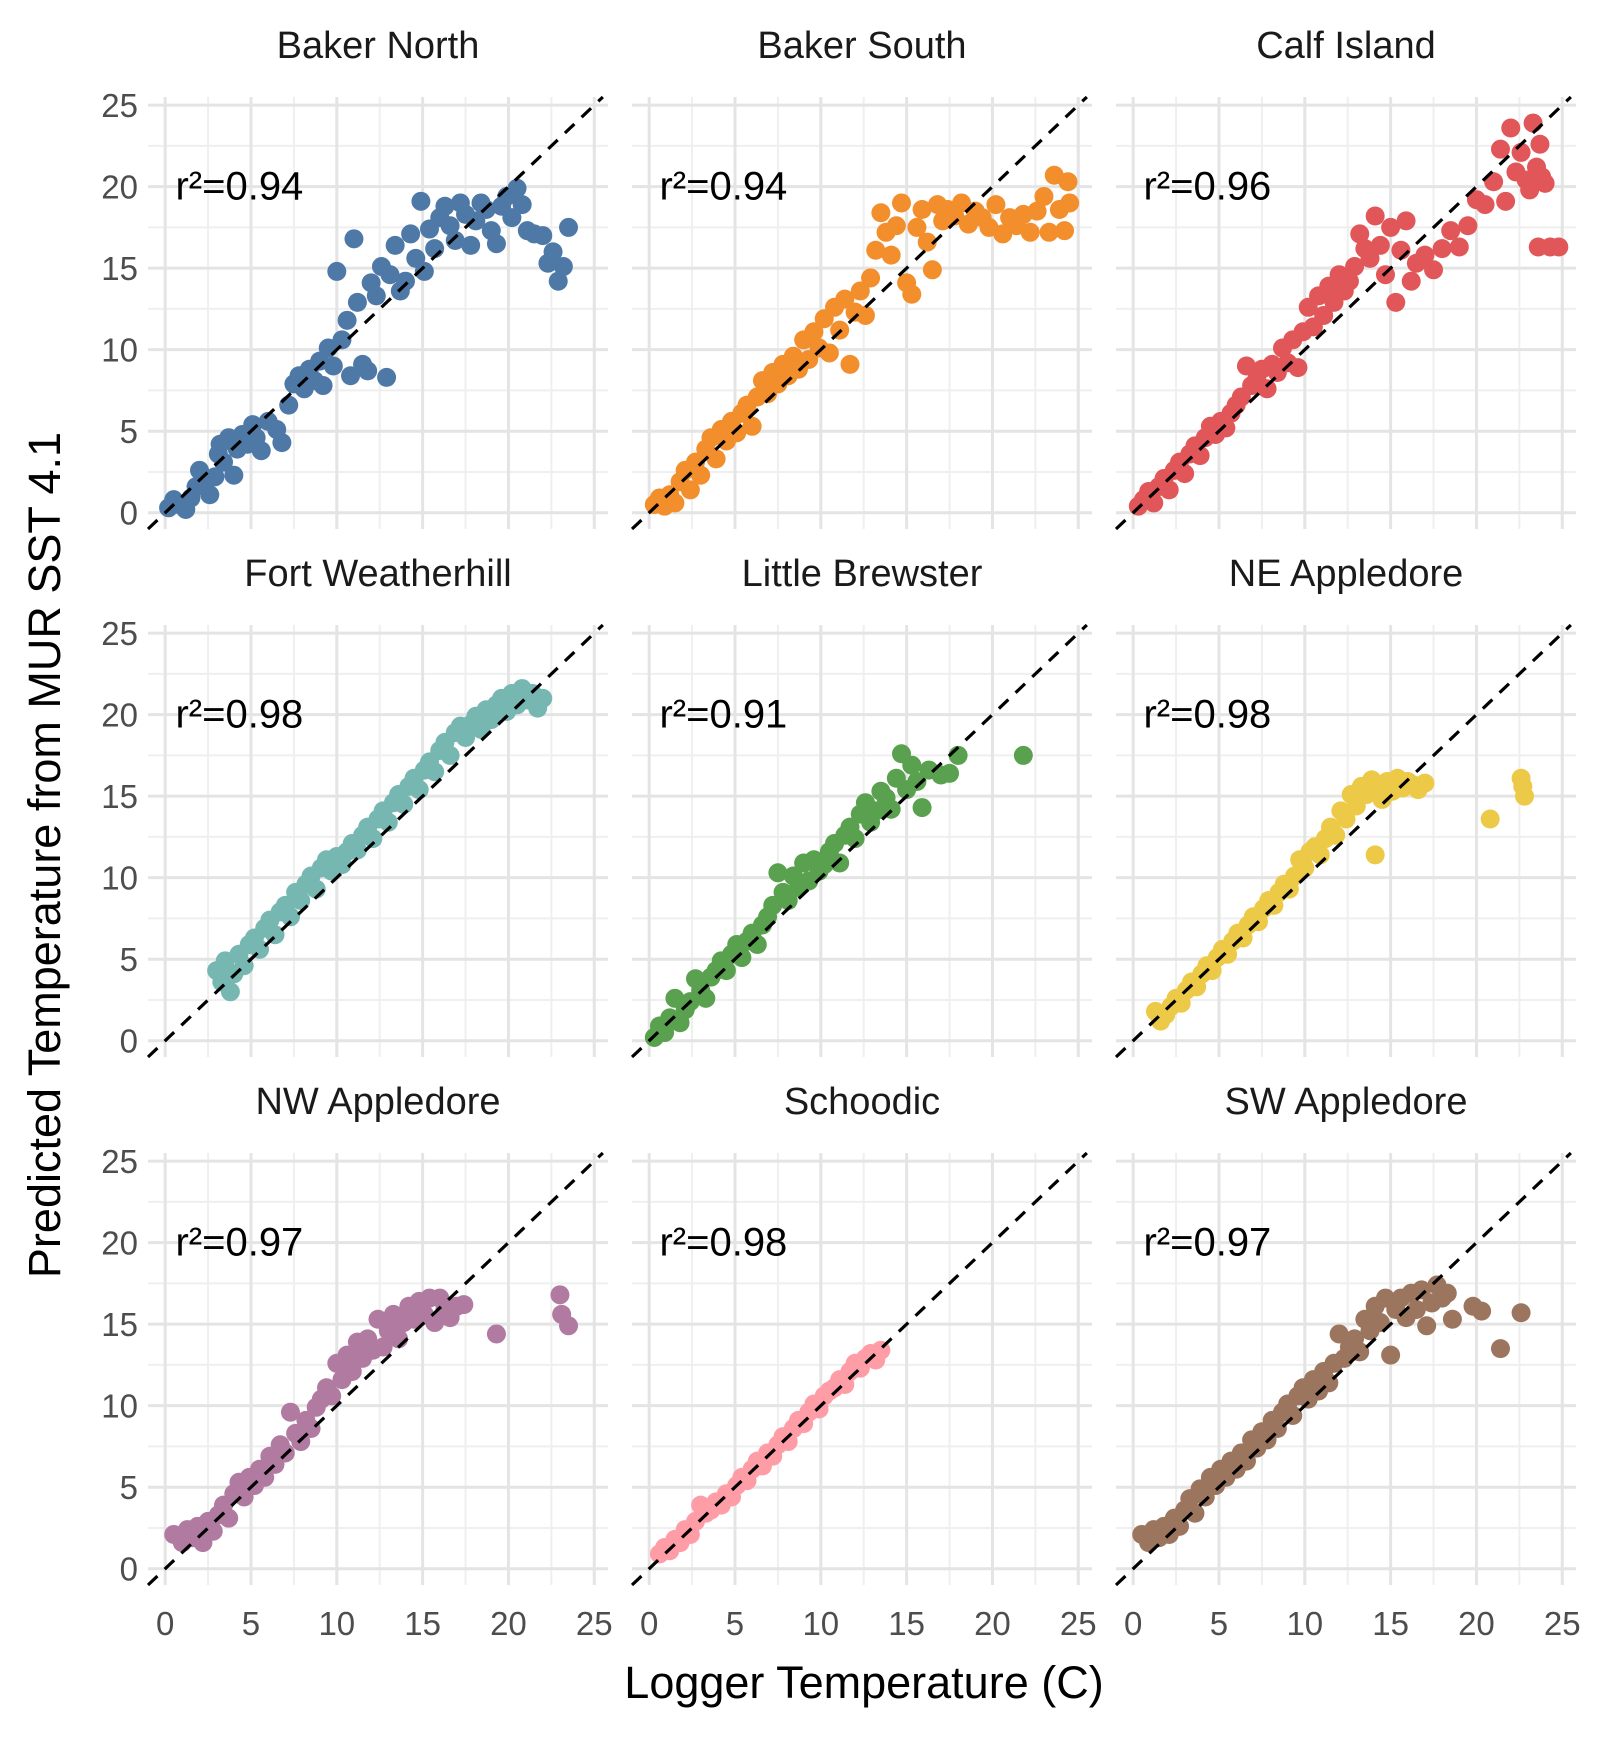 The image size is (1608, 1742). I want to click on facet-panel: Little Brewster r²=0.91, so click(861, 806).